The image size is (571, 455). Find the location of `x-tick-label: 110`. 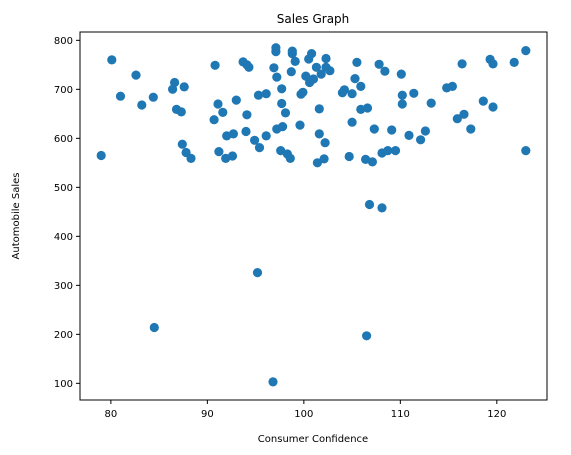

x-tick-label: 110 is located at coordinates (400, 414).